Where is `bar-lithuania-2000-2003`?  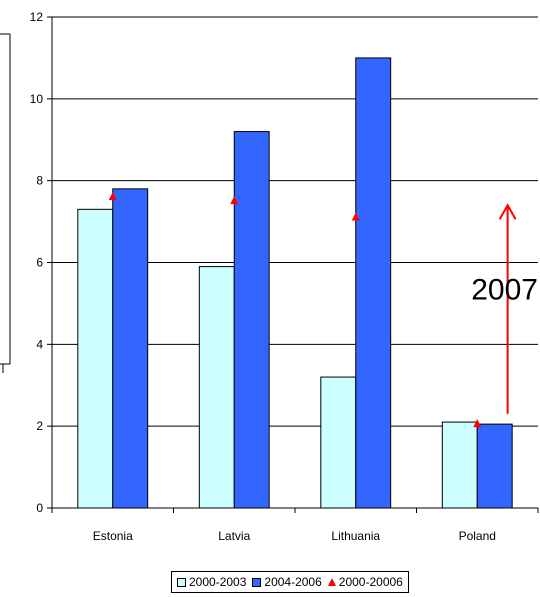
bar-lithuania-2000-2003 is located at coordinates (338, 442).